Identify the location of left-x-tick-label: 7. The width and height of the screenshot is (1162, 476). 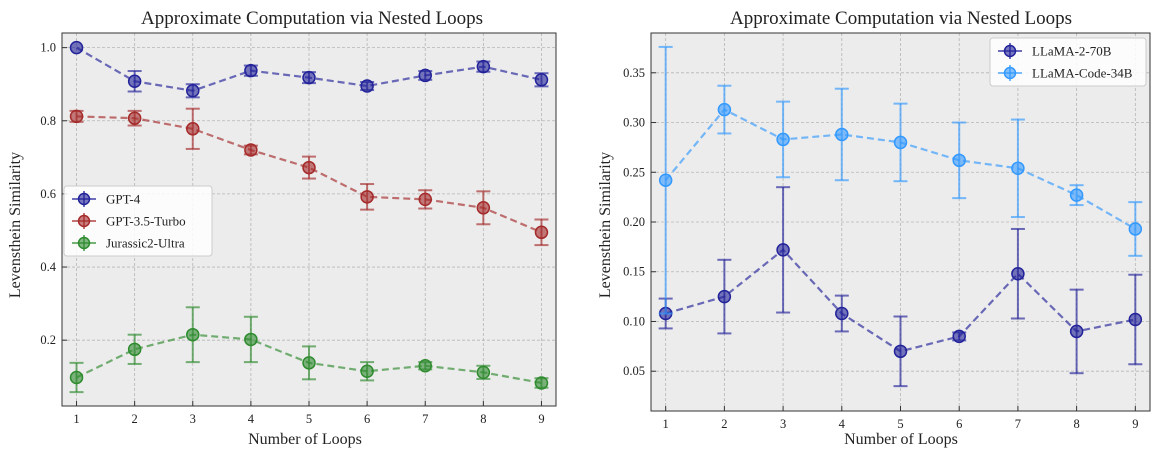
(425, 419).